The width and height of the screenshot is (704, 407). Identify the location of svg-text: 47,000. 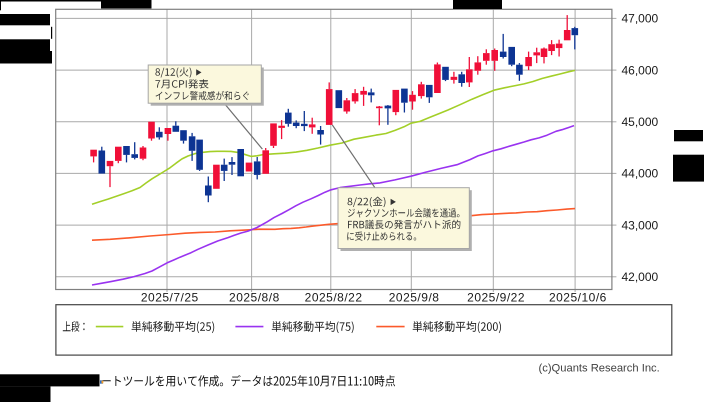
(640, 19).